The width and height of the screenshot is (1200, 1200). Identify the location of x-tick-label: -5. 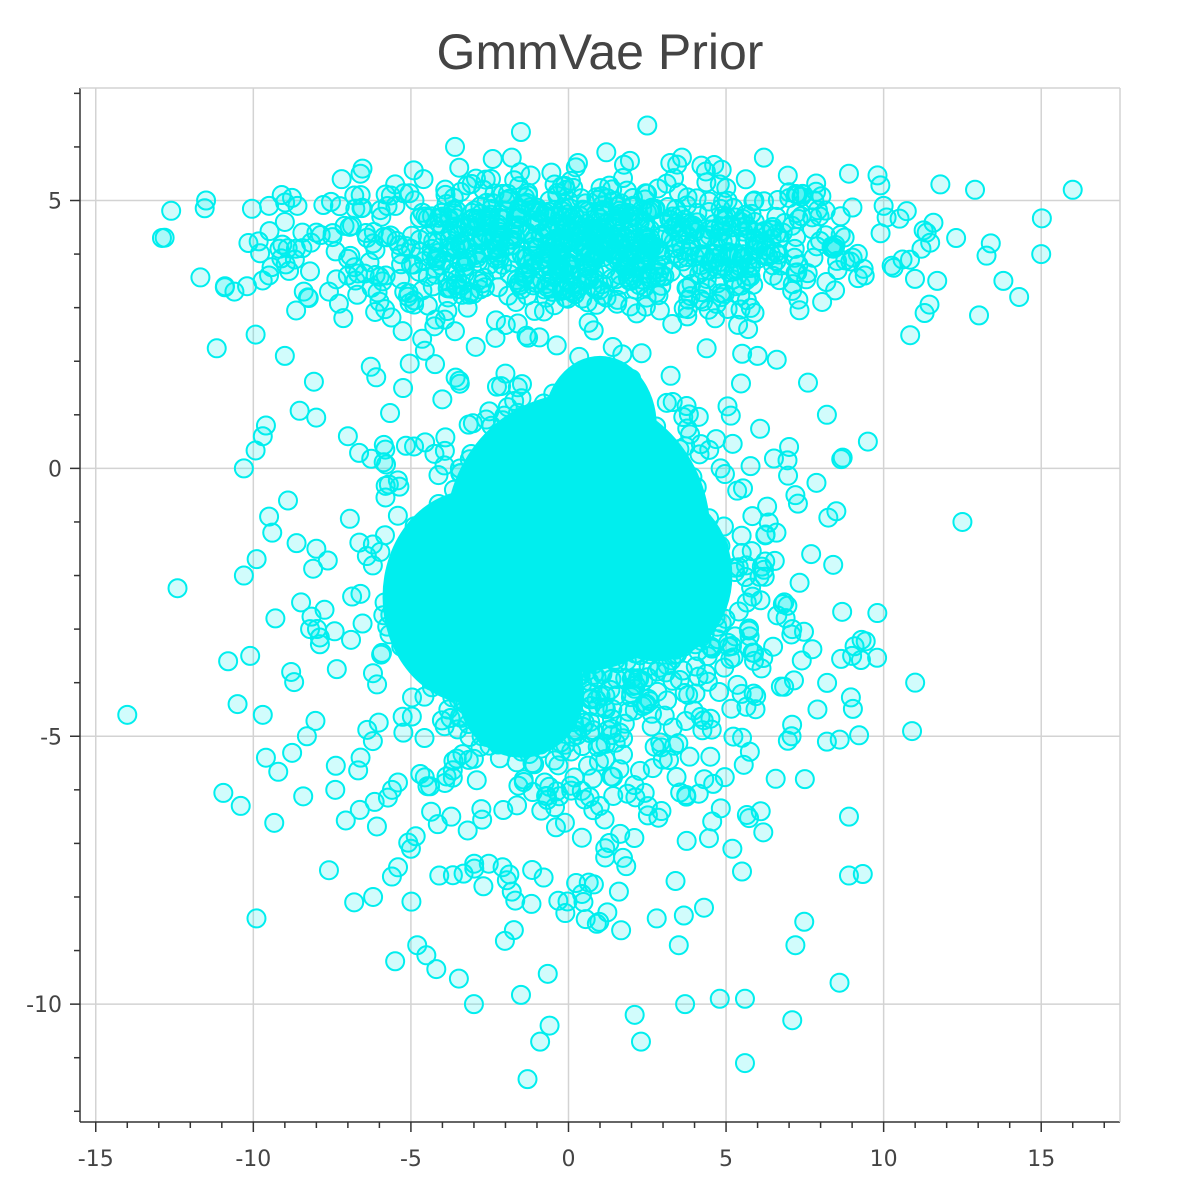
(411, 1159).